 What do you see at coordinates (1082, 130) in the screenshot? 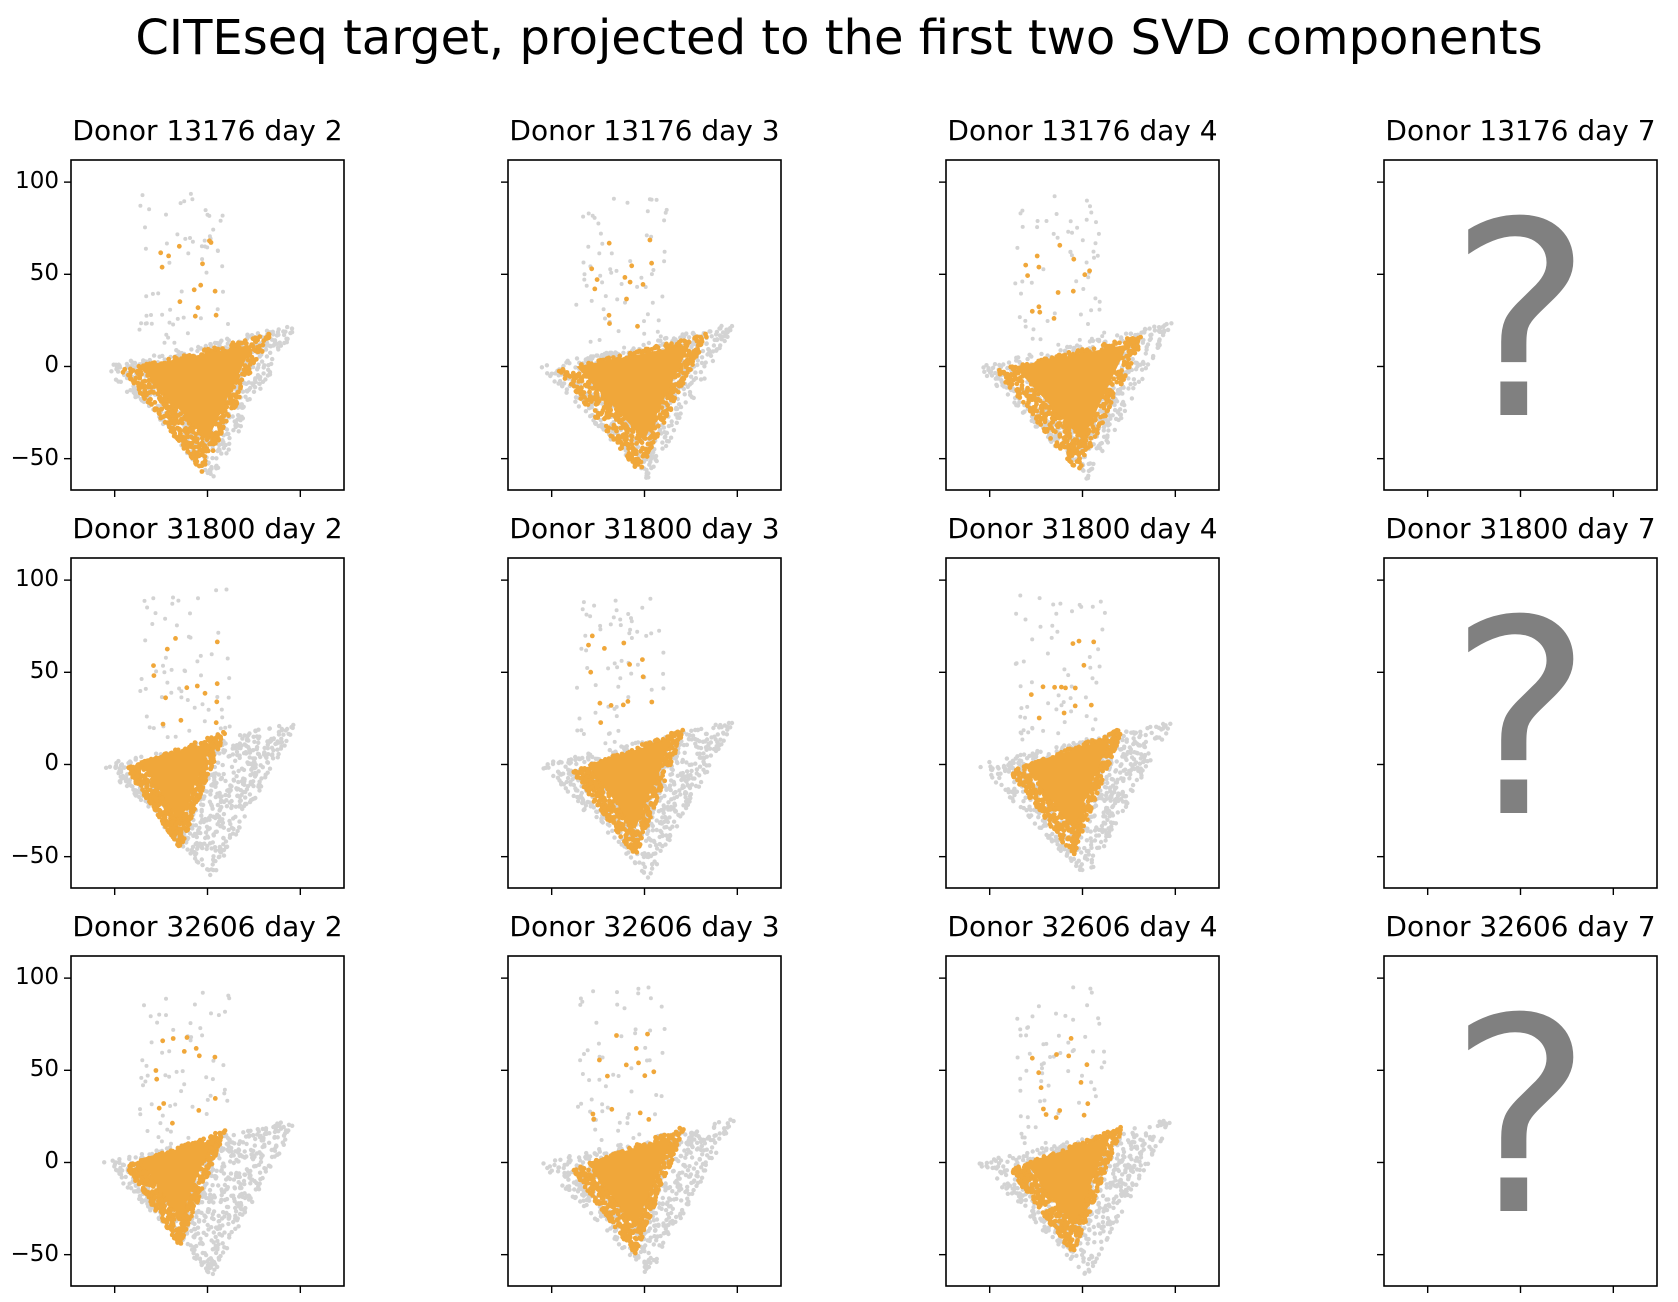
I see `panel-title: Donor 13176 day 4` at bounding box center [1082, 130].